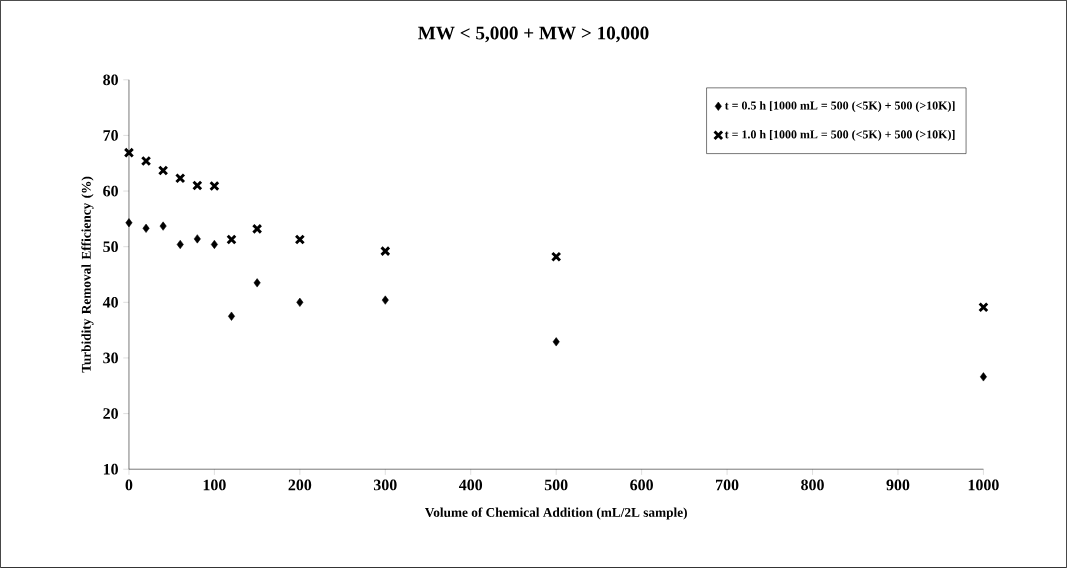 The image size is (1067, 568). What do you see at coordinates (385, 485) in the screenshot?
I see `x-tick-label: 300` at bounding box center [385, 485].